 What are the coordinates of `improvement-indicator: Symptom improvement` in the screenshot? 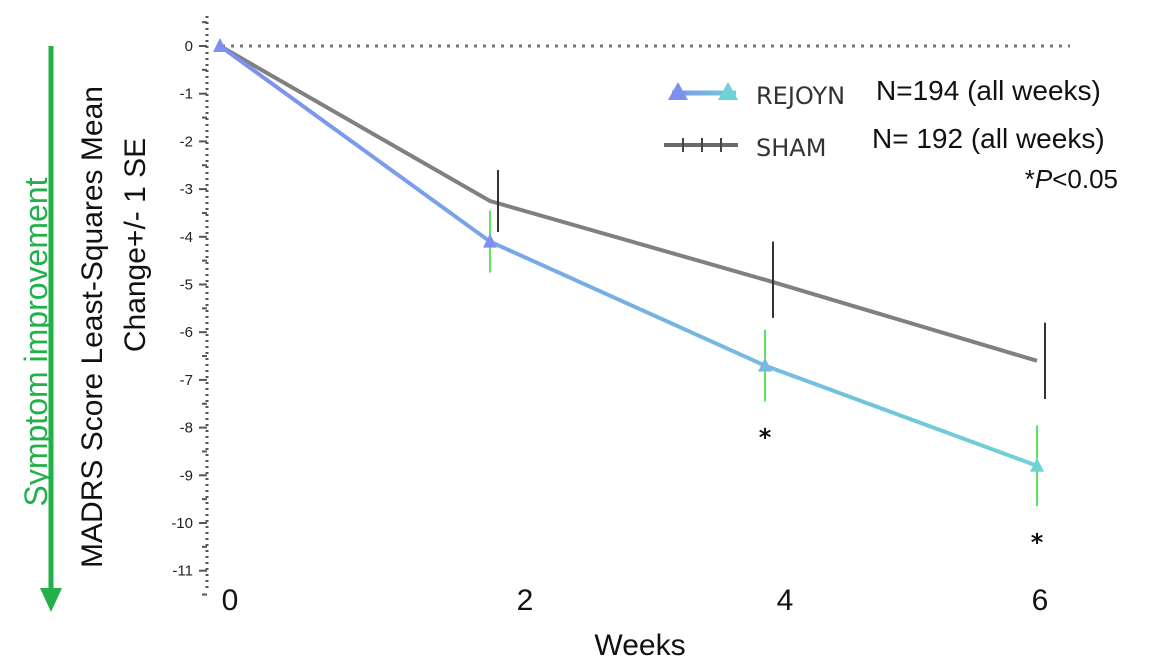 It's located at (40, 329).